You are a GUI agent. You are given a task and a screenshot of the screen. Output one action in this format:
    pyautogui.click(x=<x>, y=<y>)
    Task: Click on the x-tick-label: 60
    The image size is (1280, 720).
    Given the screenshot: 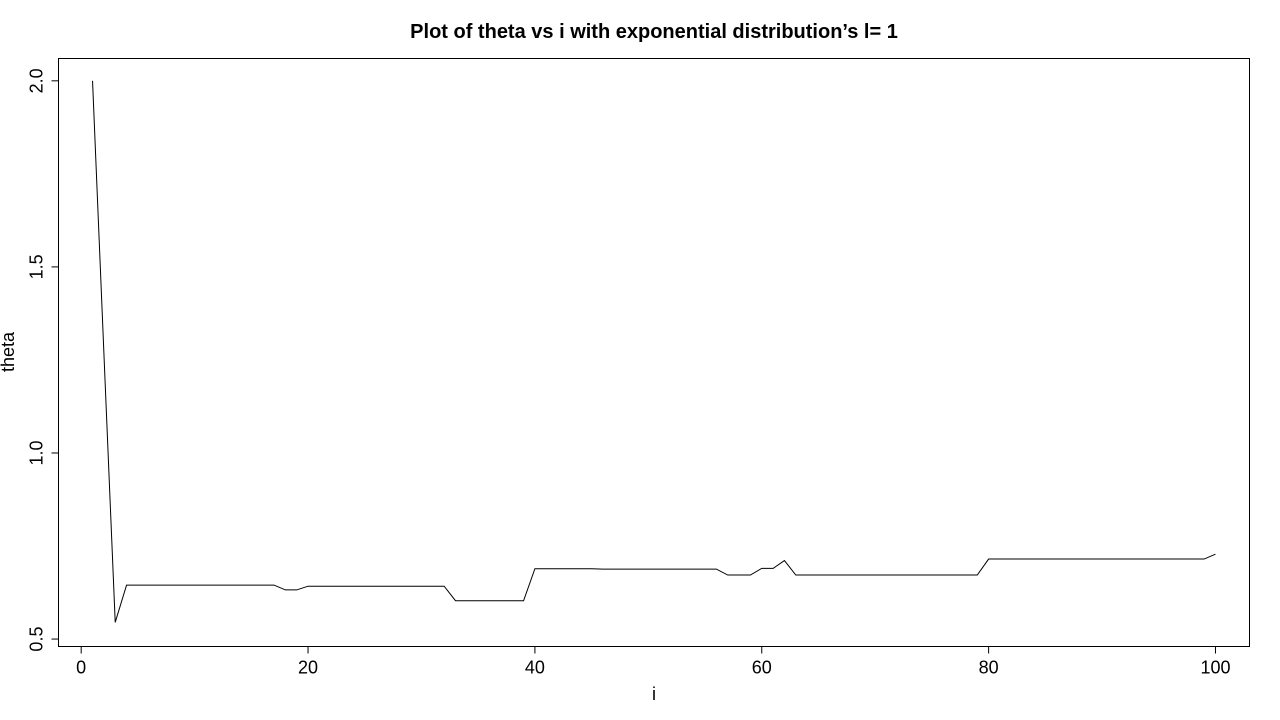 What is the action you would take?
    pyautogui.click(x=762, y=668)
    